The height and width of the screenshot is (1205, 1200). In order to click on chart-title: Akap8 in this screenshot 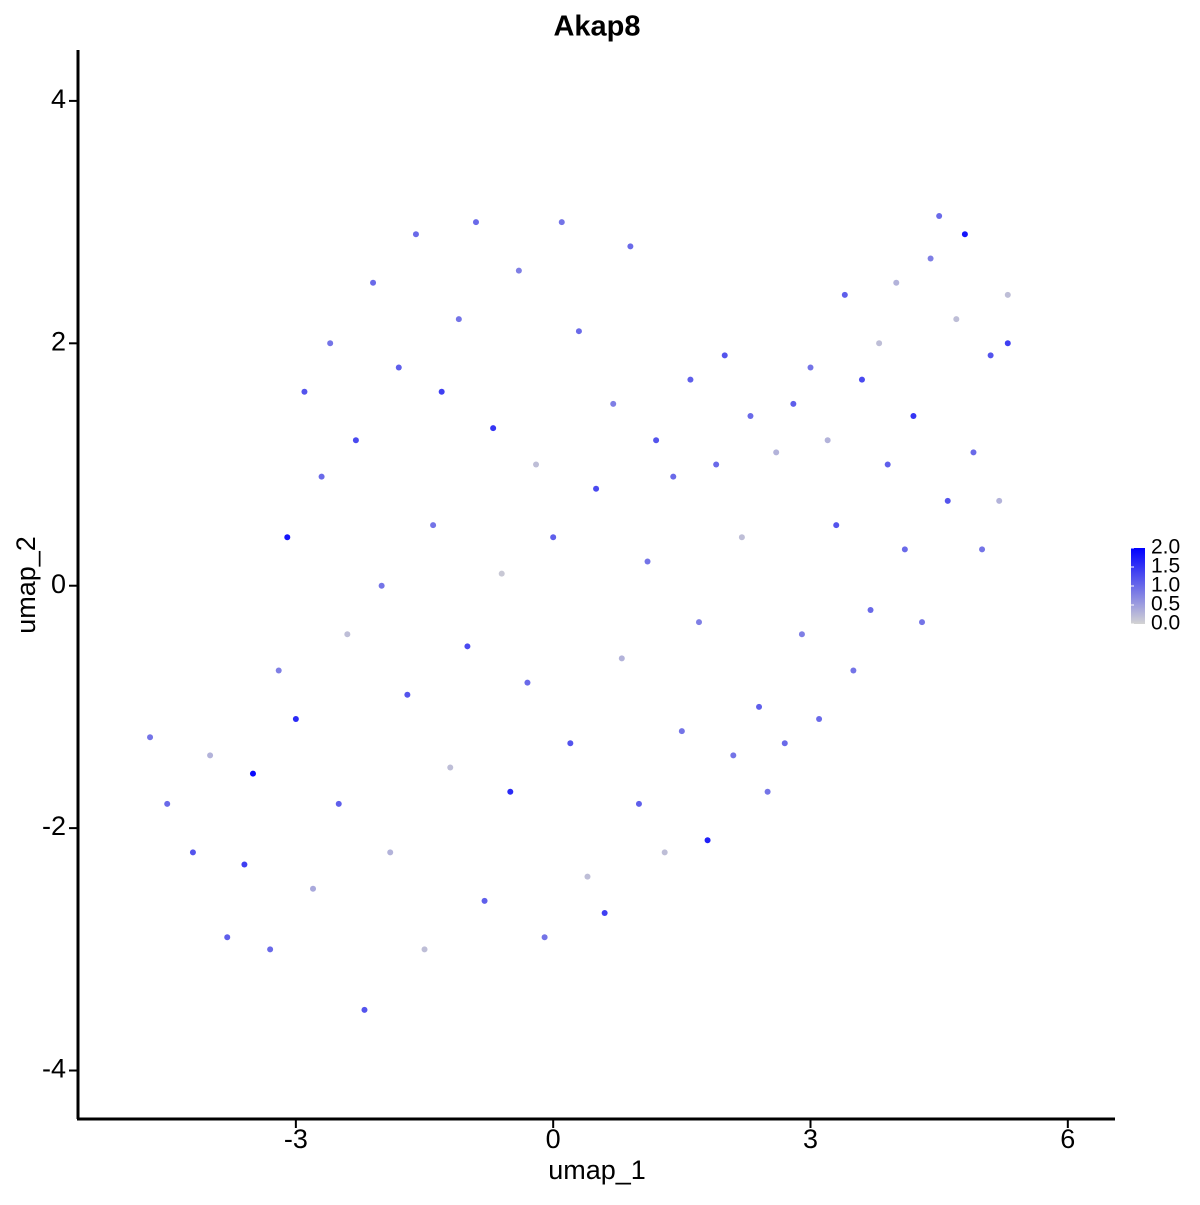, I will do `click(596, 27)`.